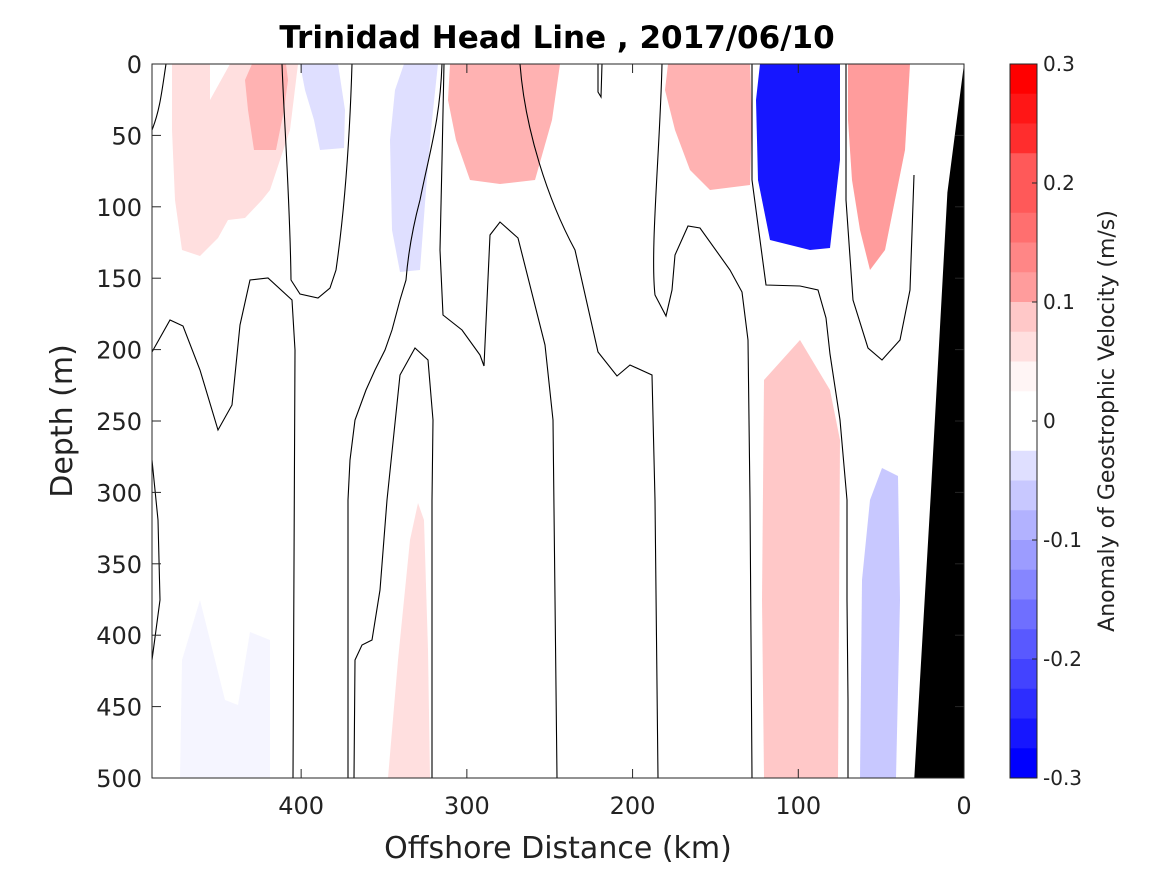 This screenshot has height=875, width=1167. What do you see at coordinates (963, 806) in the screenshot?
I see `x-tick-label: 0` at bounding box center [963, 806].